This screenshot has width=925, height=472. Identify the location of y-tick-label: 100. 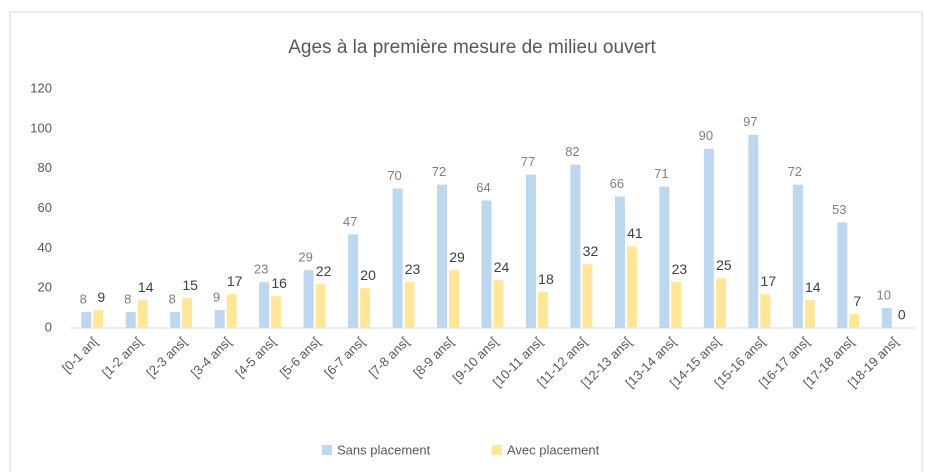
(41, 127).